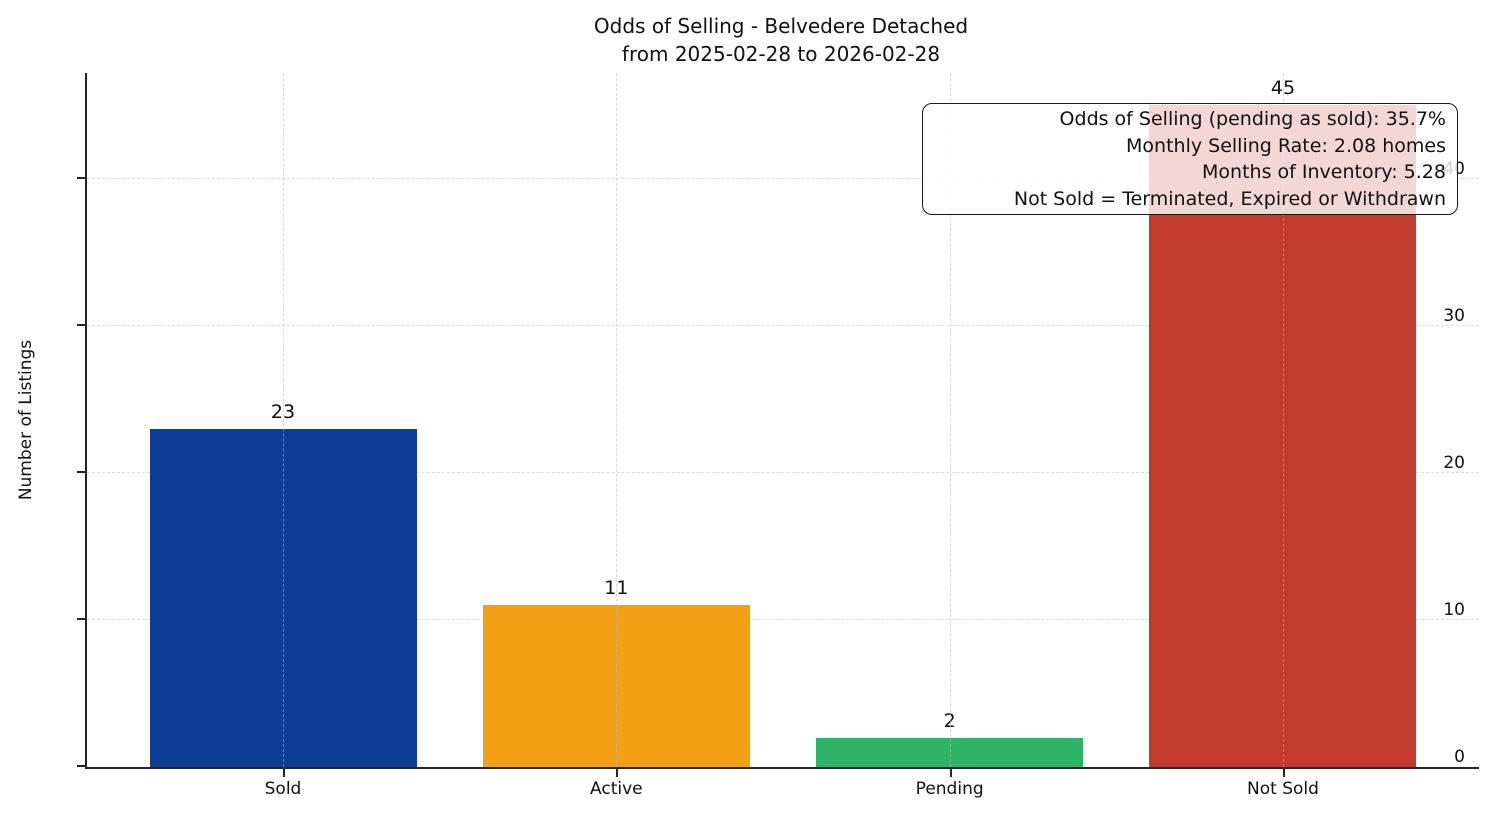 This screenshot has height=816, width=1494. What do you see at coordinates (283, 789) in the screenshot?
I see `x-tick-label-sold: Sold` at bounding box center [283, 789].